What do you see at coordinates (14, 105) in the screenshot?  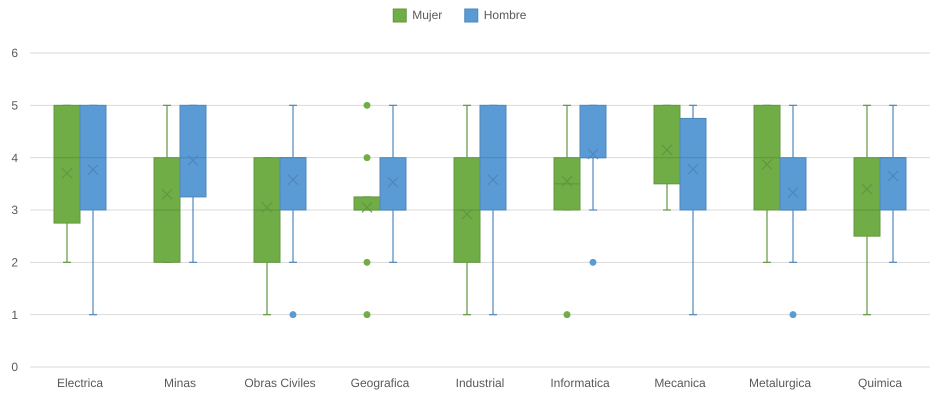 I see `y-tick-label: 5` at bounding box center [14, 105].